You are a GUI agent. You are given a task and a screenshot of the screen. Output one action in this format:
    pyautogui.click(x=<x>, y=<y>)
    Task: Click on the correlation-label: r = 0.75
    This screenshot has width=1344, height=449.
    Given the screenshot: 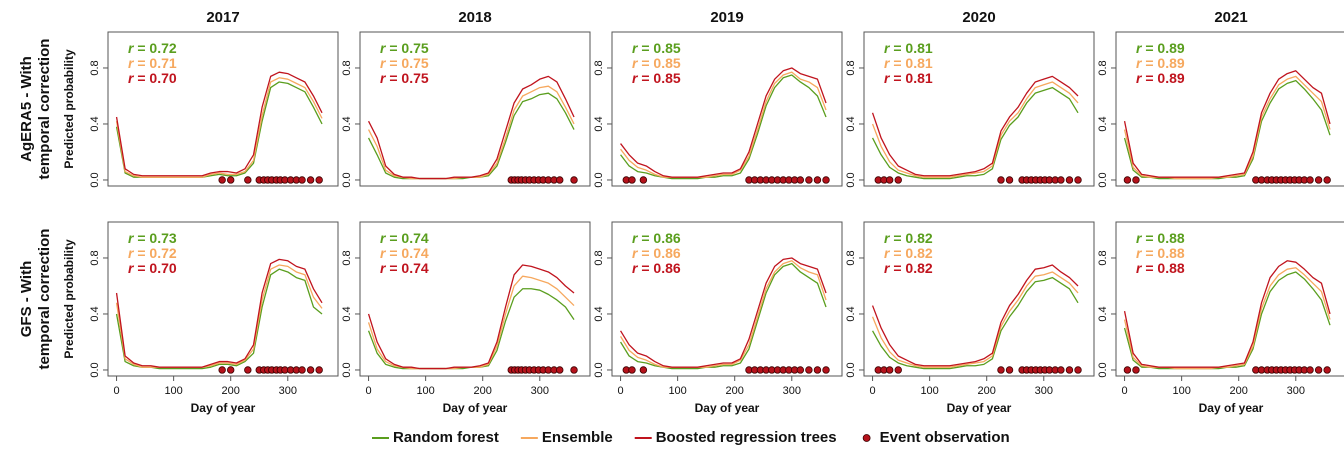 What is the action you would take?
    pyautogui.click(x=404, y=63)
    